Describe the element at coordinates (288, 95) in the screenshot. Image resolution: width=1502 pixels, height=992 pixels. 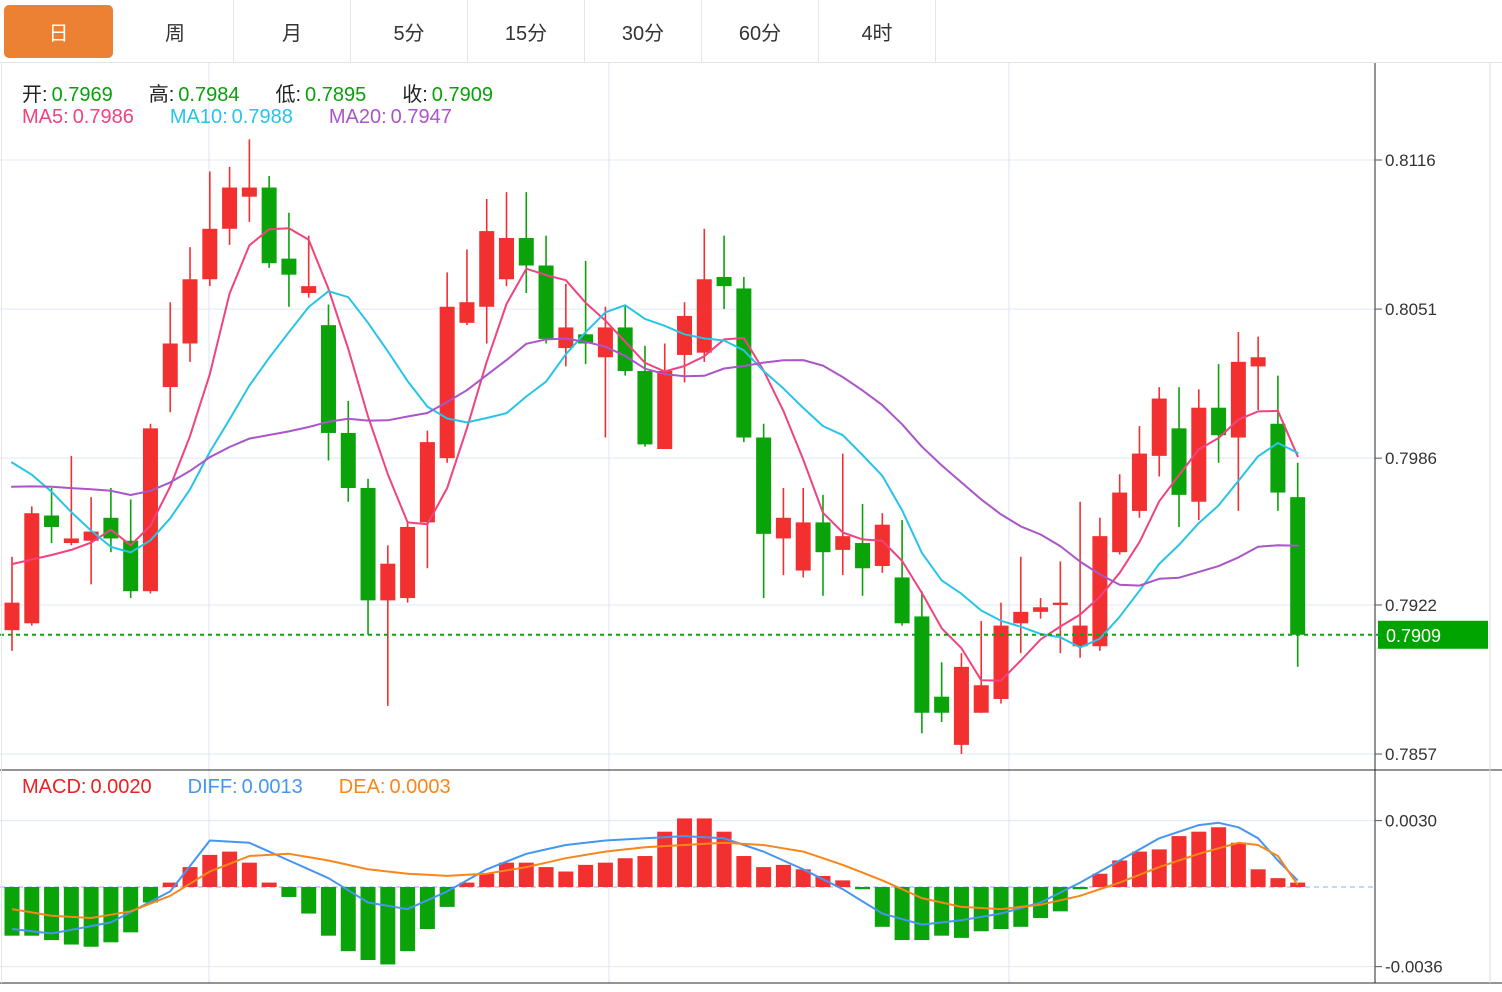
I see `legend-label: 低:` at that location.